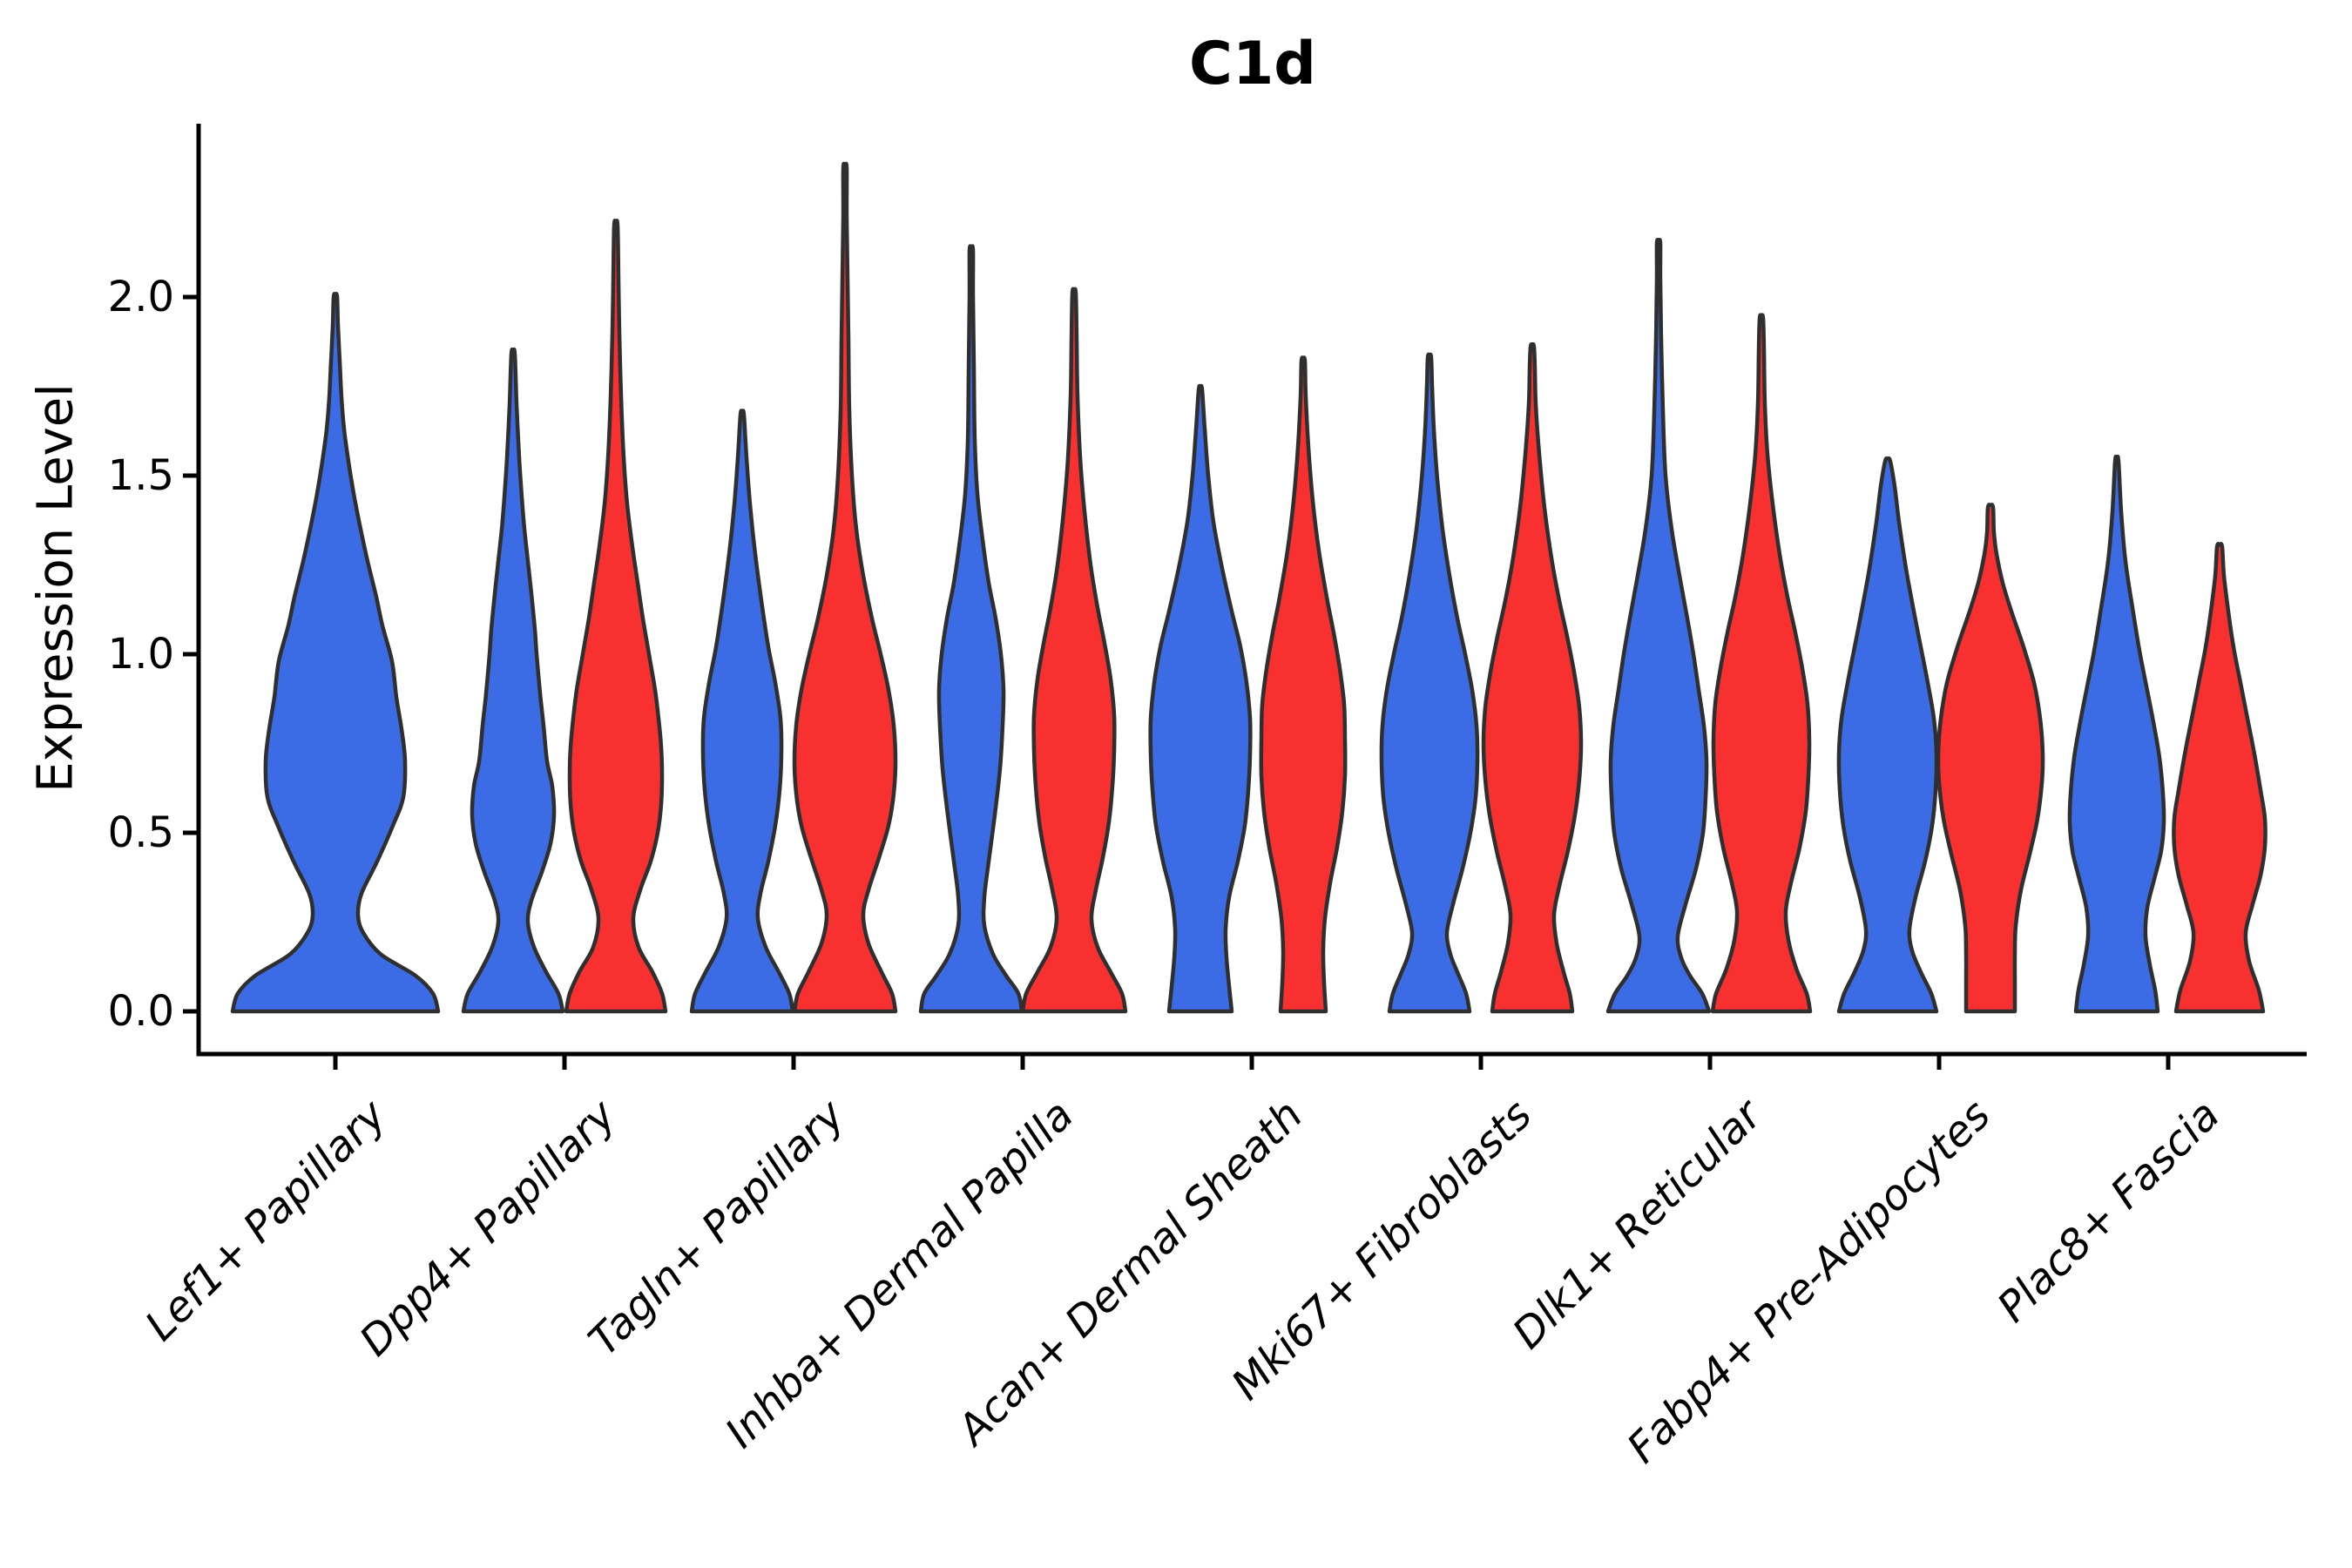  Describe the element at coordinates (1887, 735) in the screenshot. I see `violin-fabp4-pre-adipocytes-blue` at that location.